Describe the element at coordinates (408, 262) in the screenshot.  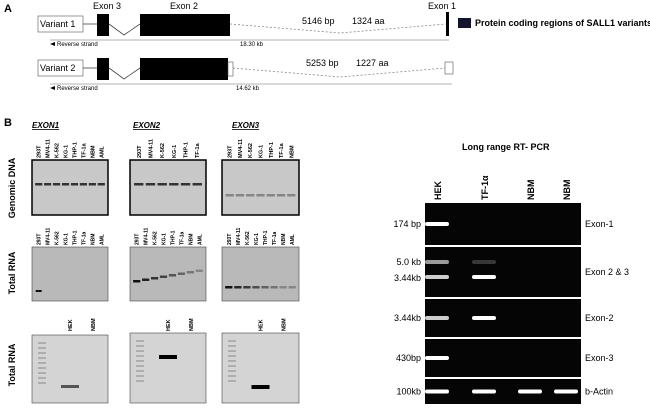
I see `size-label: 5.0 kb` at that location.